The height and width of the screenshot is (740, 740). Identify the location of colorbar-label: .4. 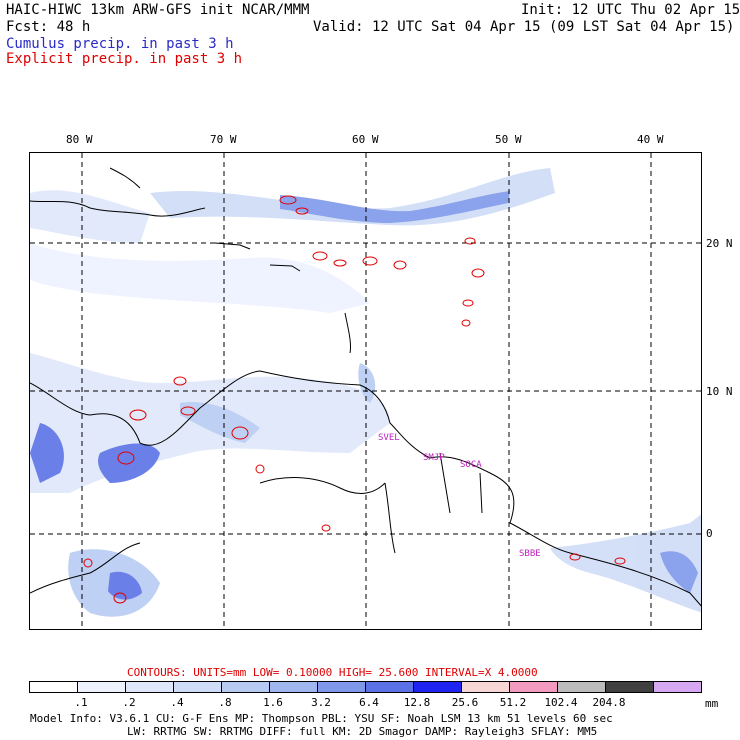
(177, 702).